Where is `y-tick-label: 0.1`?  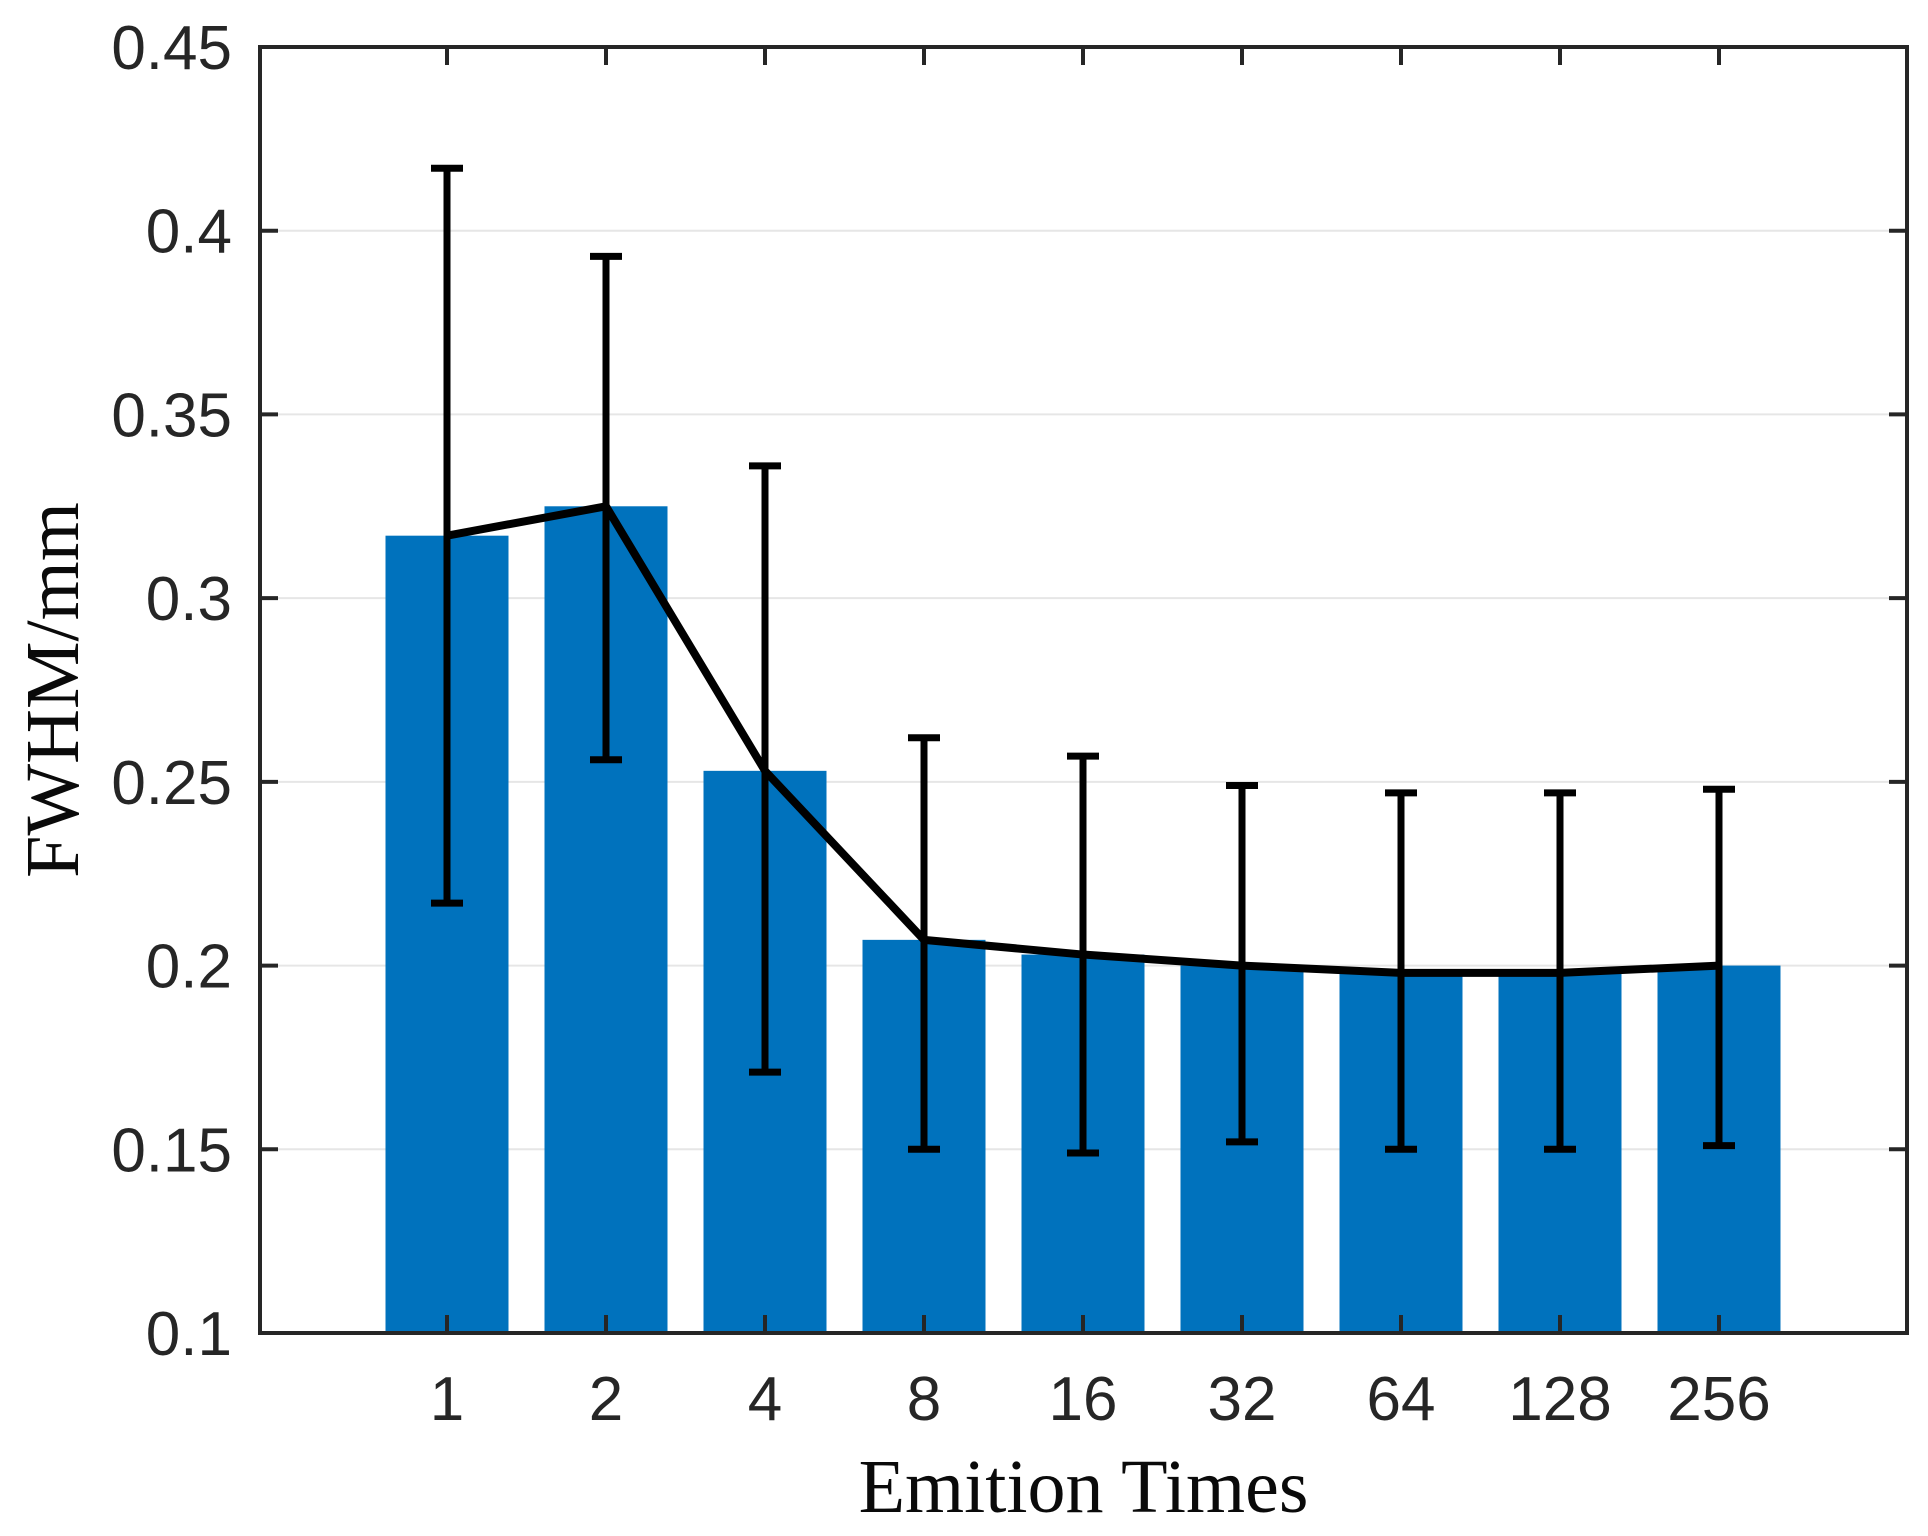 y-tick-label: 0.1 is located at coordinates (189, 1334).